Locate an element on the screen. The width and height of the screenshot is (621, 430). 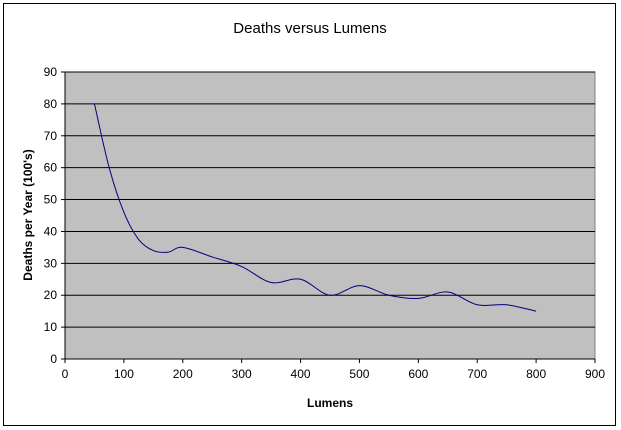
x-tick-label-0: 0 is located at coordinates (65, 374).